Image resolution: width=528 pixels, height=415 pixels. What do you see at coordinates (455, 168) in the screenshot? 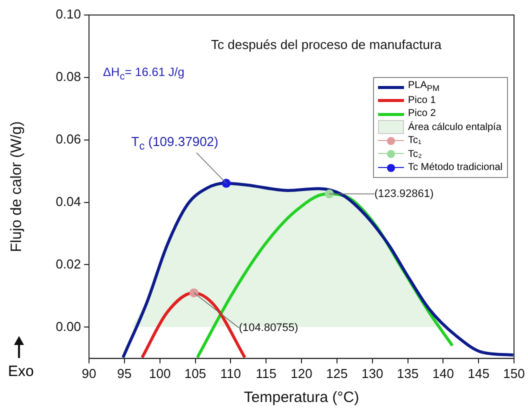
I see `legend-label: Tc Método tradicional` at bounding box center [455, 168].